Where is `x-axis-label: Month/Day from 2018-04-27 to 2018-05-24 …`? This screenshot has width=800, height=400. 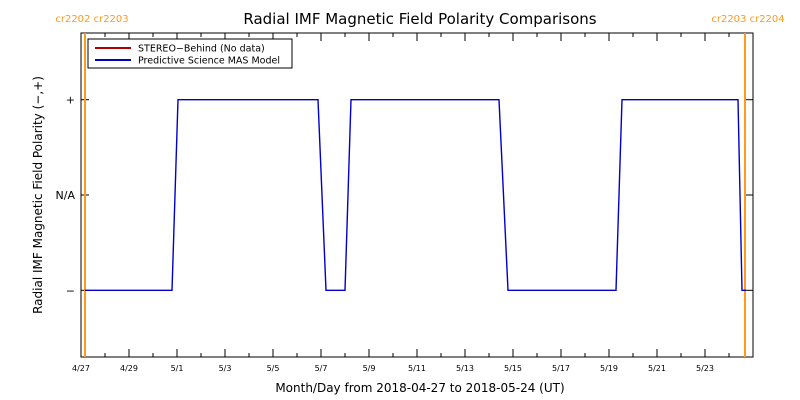 x-axis-label: Month/Day from 2018-04-27 to 2018-05-24 … is located at coordinates (419, 388).